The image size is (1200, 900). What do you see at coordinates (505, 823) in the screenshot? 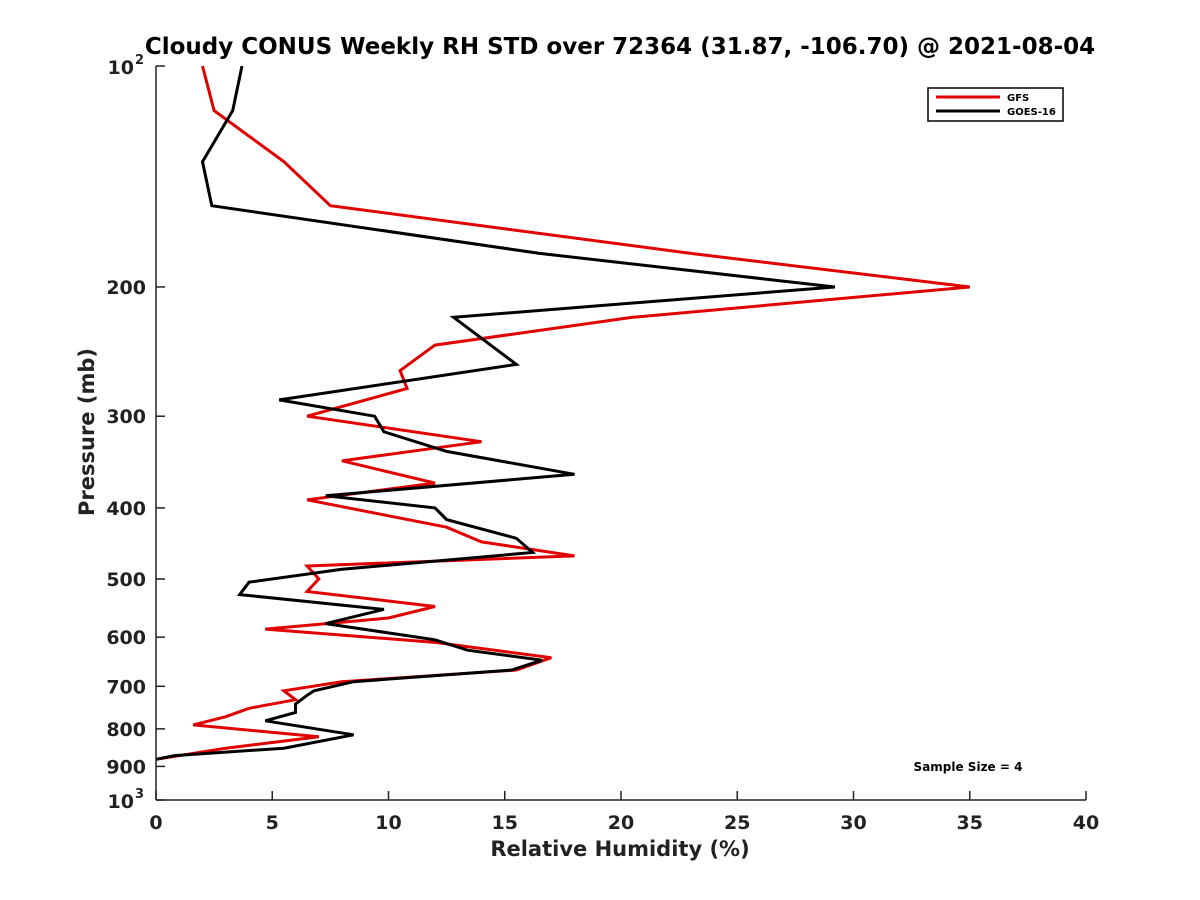
I see `x-tick-label: 15` at bounding box center [505, 823].